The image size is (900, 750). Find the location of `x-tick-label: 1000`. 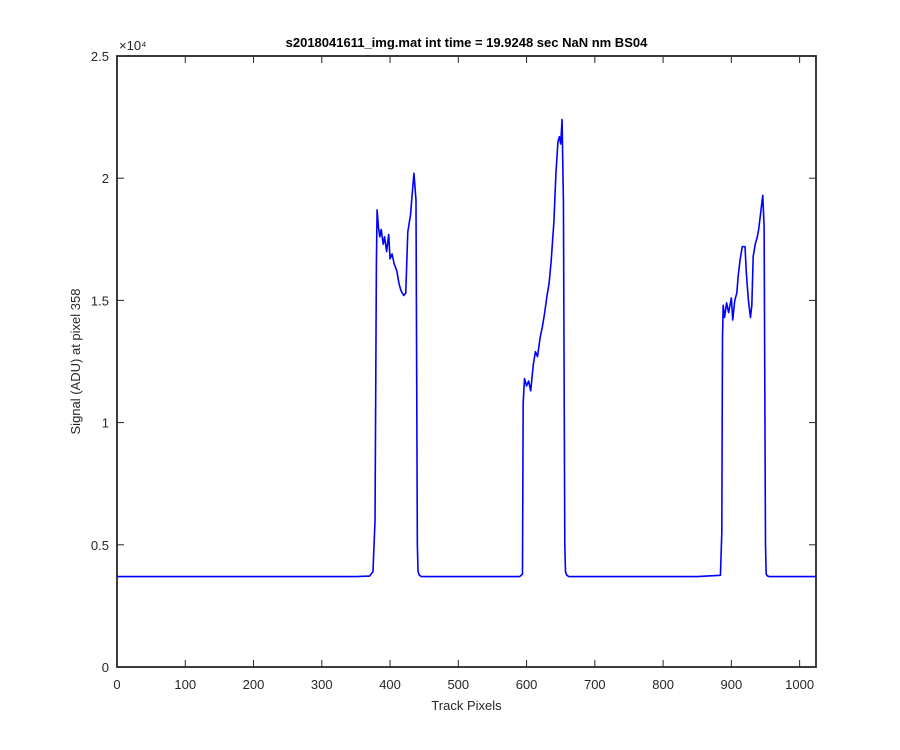

x-tick-label: 1000 is located at coordinates (799, 684).